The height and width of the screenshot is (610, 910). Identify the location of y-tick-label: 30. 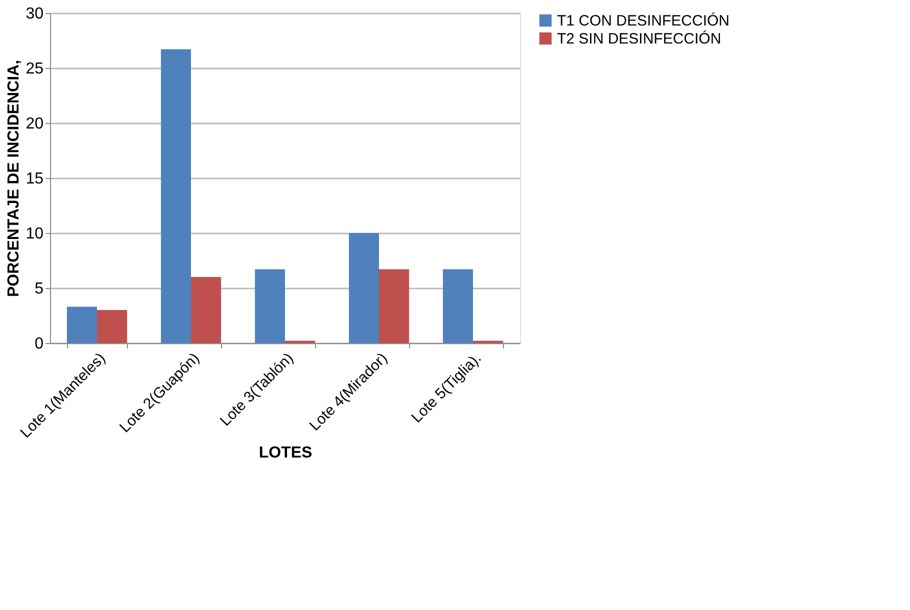
(35, 14).